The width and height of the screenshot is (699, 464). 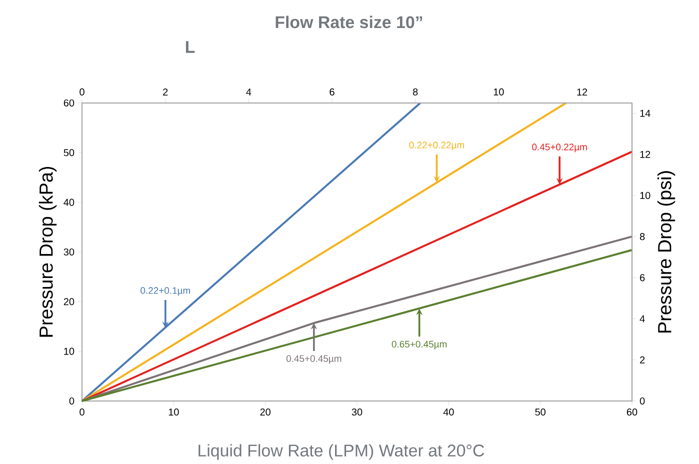 I want to click on x2-tick-label: 4, so click(x=249, y=92).